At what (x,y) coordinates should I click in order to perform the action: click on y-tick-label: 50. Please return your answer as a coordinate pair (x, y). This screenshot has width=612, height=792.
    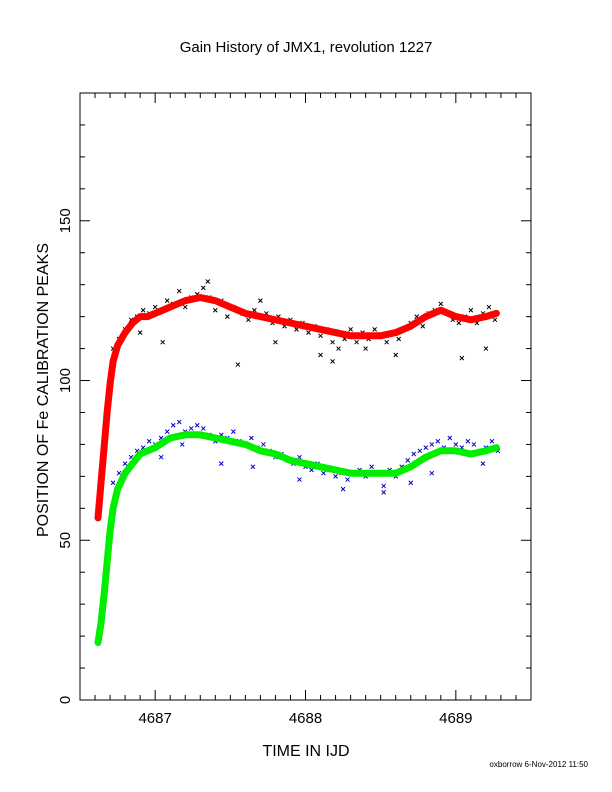
    Looking at the image, I should click on (65, 540).